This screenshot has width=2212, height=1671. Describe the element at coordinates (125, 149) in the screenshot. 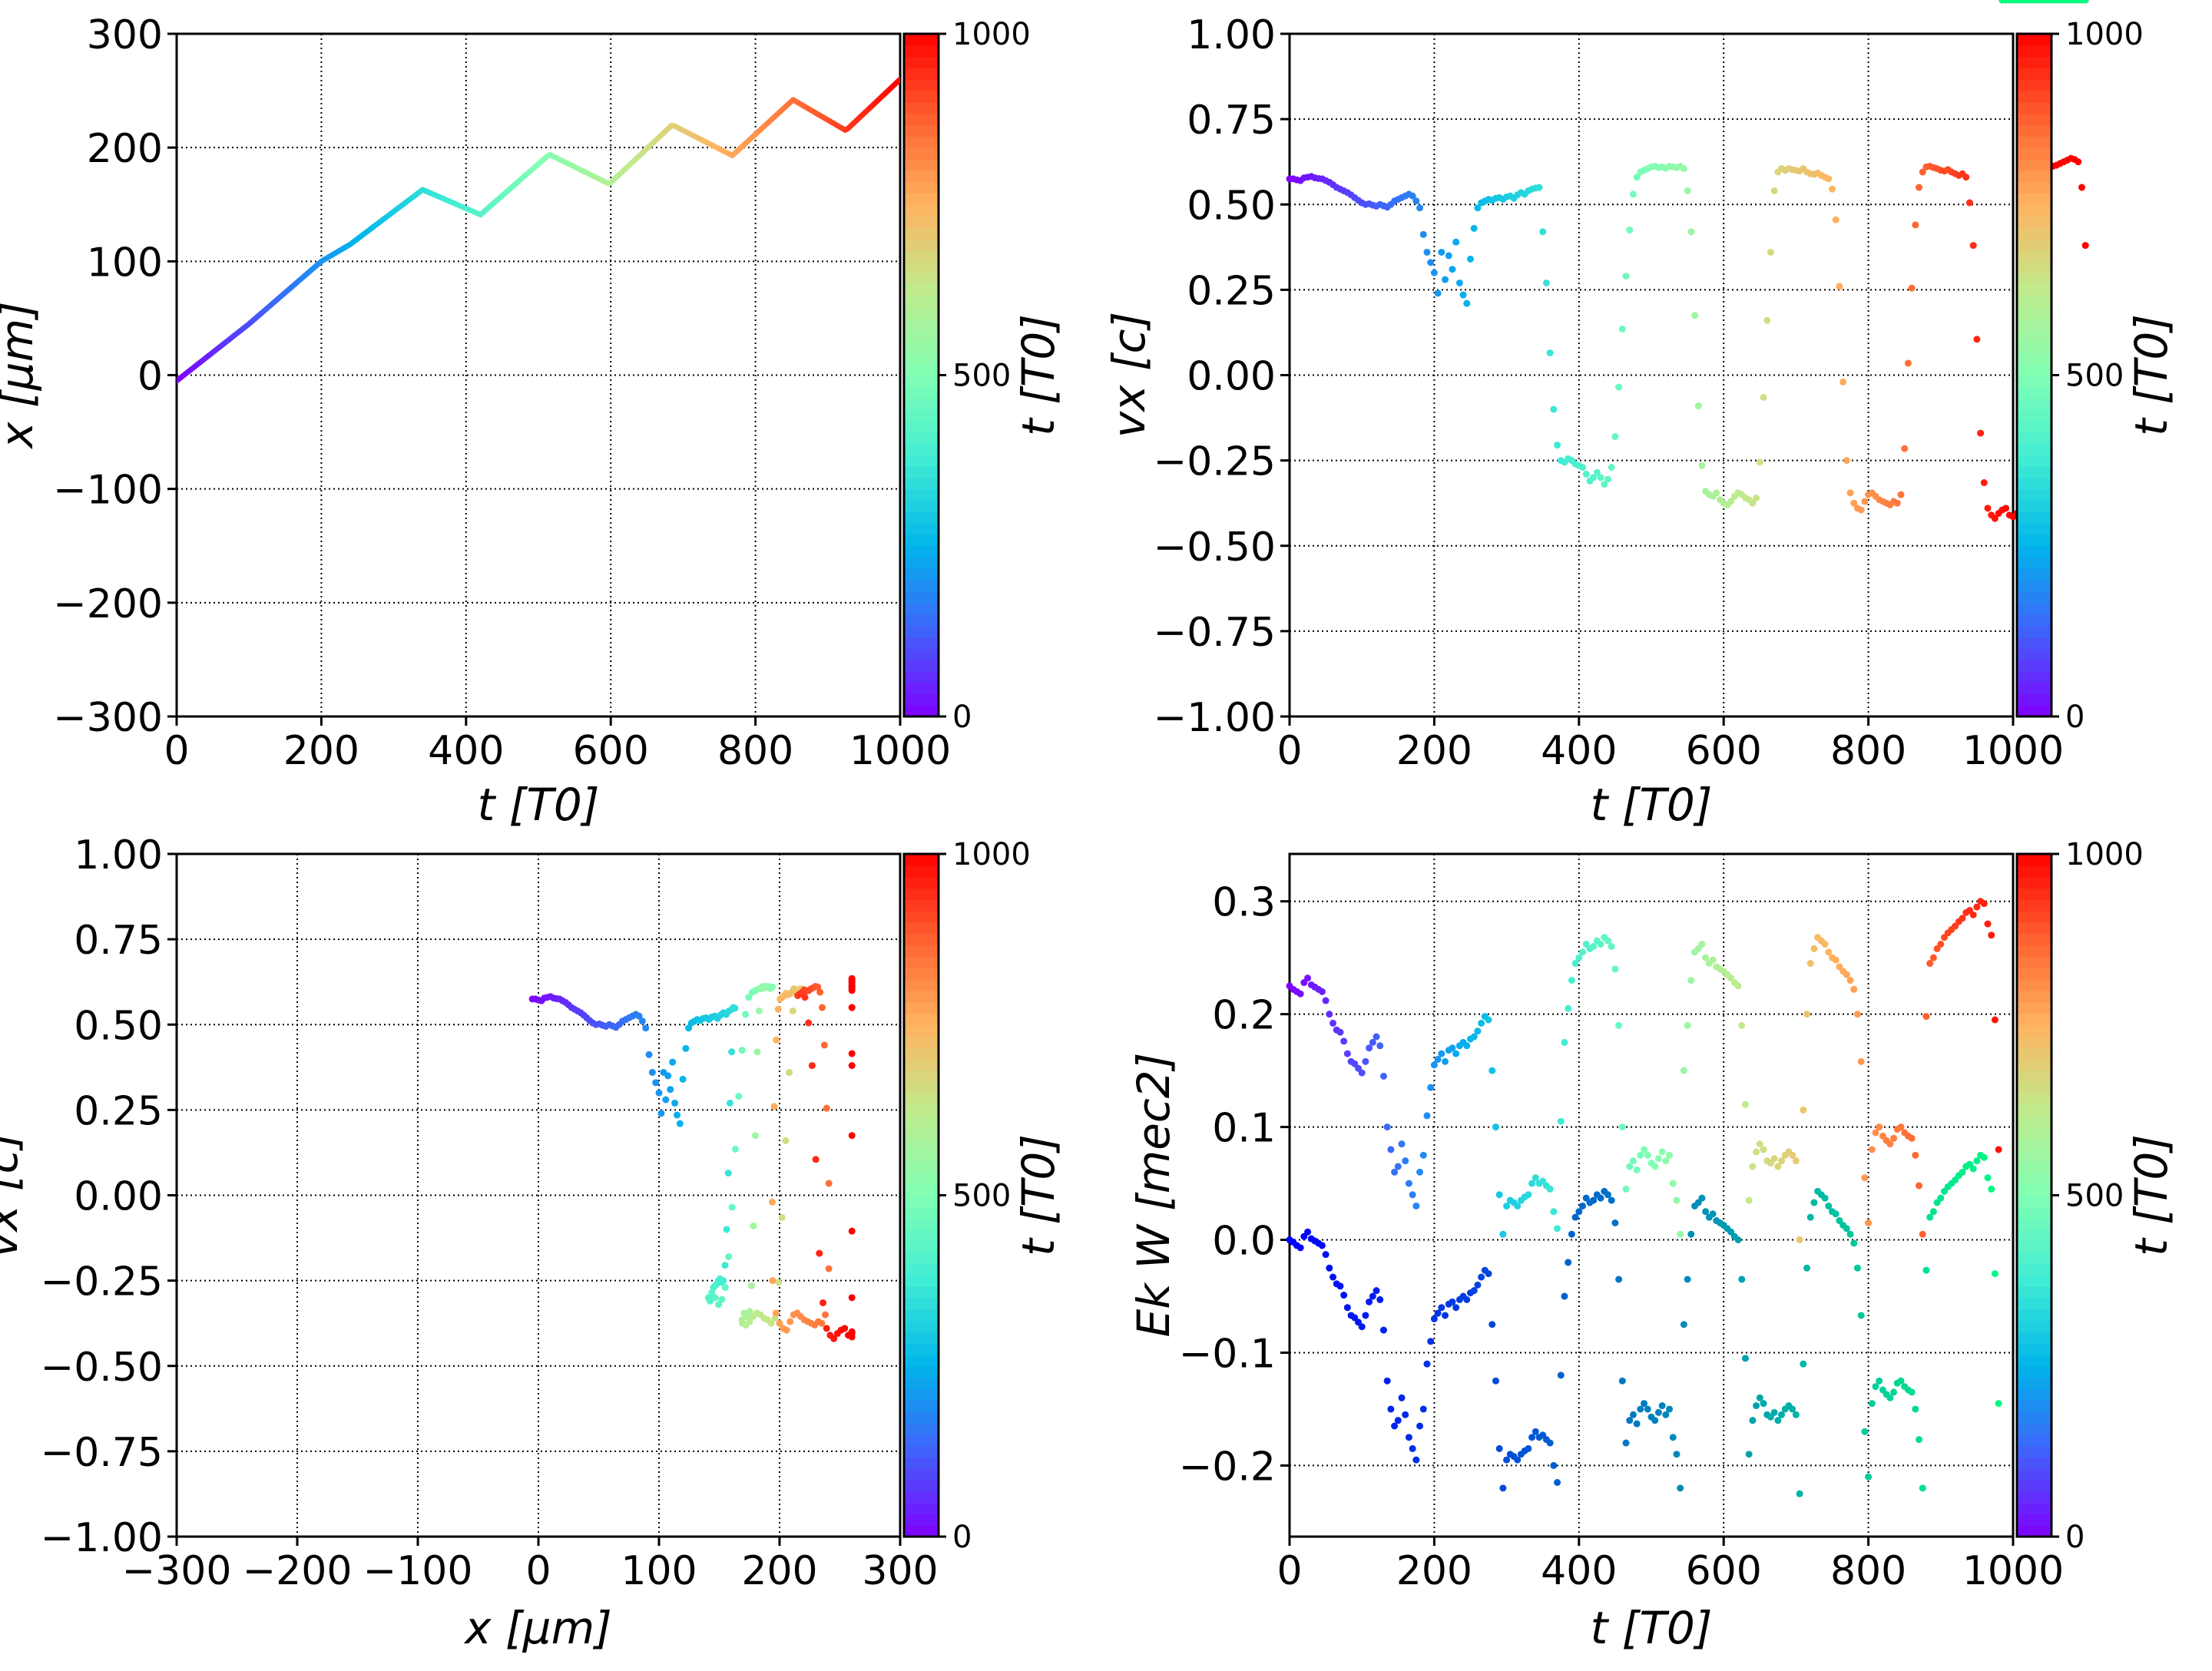

I see `y-tick-label: 200` at that location.